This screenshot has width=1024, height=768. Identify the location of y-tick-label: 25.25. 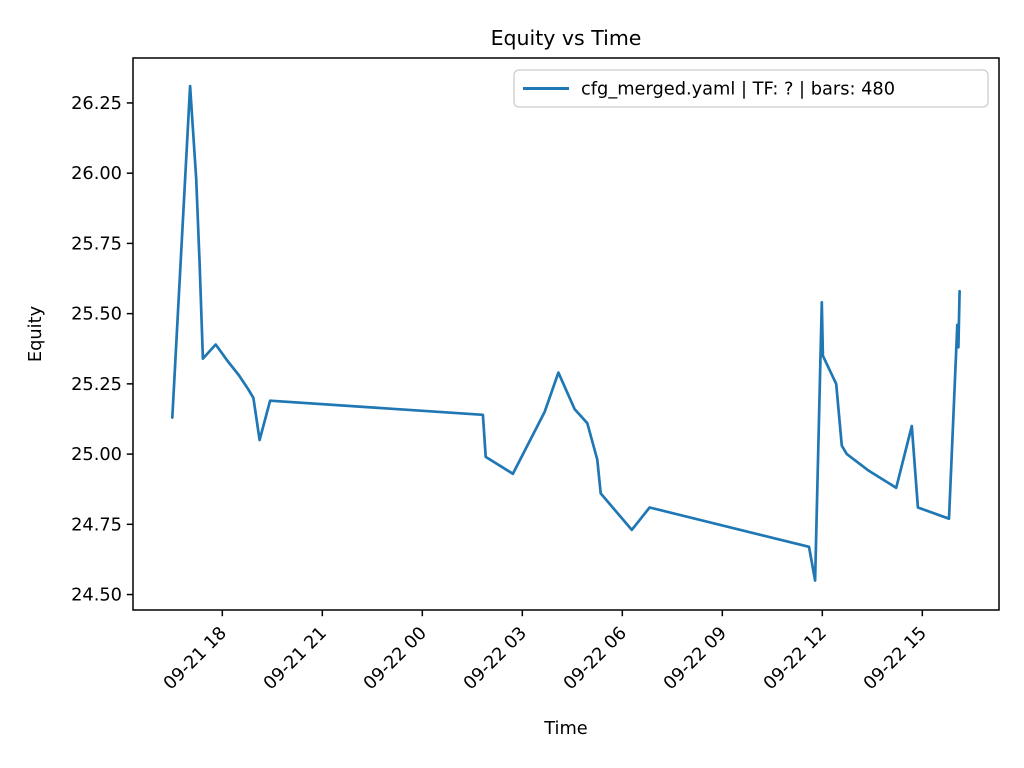
(96, 384).